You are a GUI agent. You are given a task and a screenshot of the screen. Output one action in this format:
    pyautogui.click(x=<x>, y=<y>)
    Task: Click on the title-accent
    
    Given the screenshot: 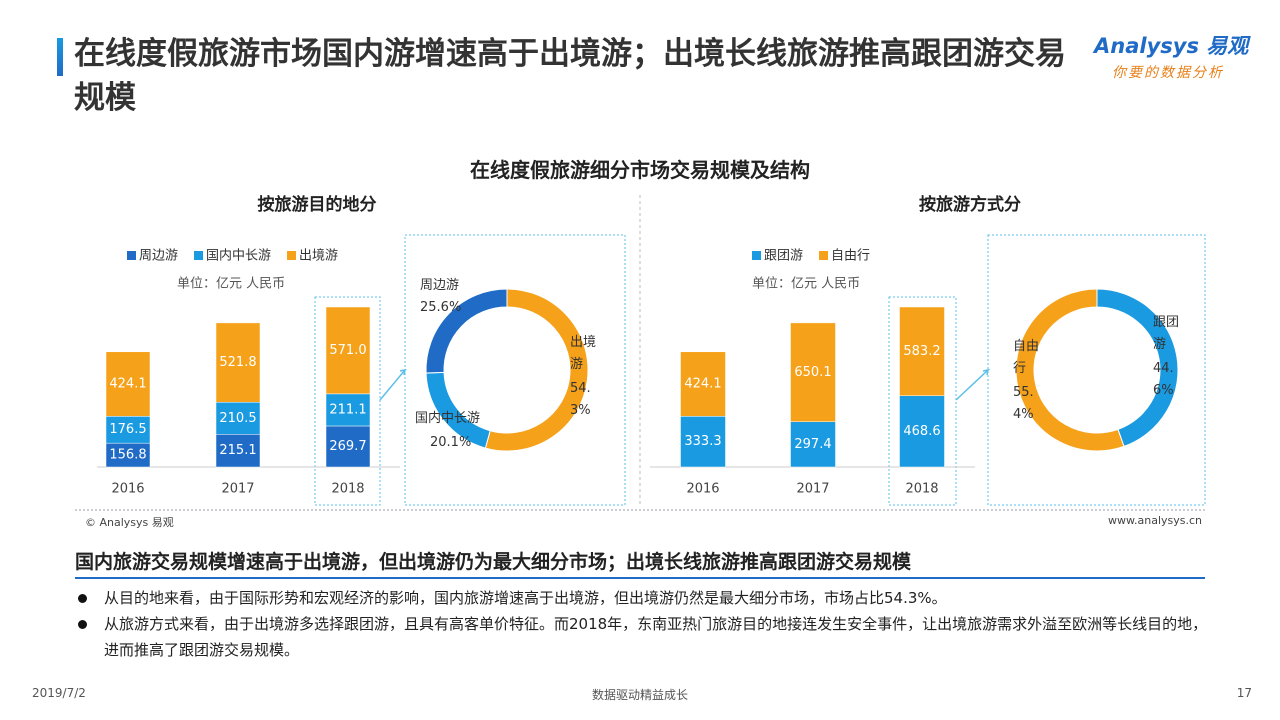 What is the action you would take?
    pyautogui.click(x=60, y=57)
    